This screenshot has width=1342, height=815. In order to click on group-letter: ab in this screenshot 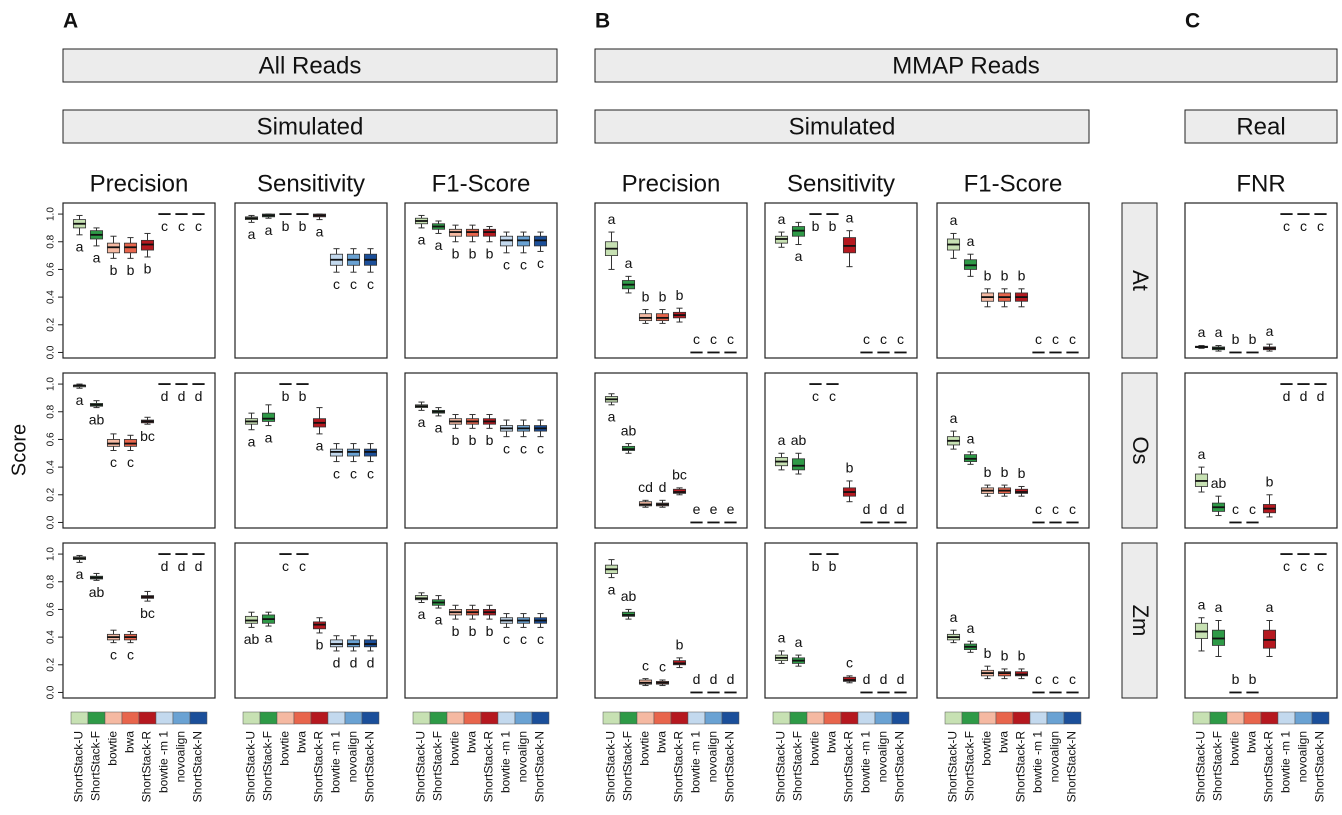, I will do `click(1219, 483)`.